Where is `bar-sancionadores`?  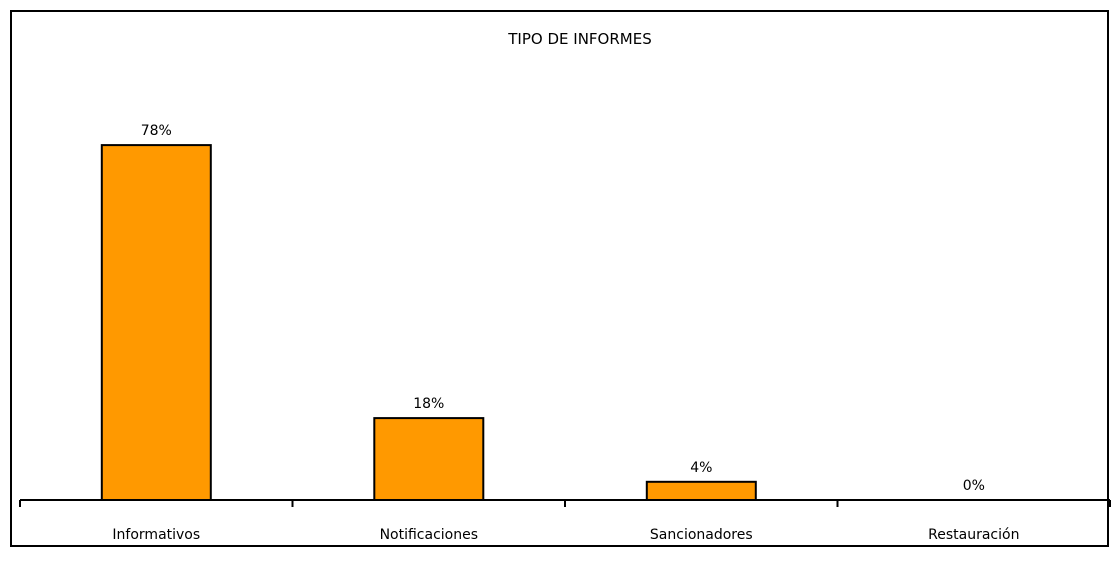 bar-sancionadores is located at coordinates (701, 490).